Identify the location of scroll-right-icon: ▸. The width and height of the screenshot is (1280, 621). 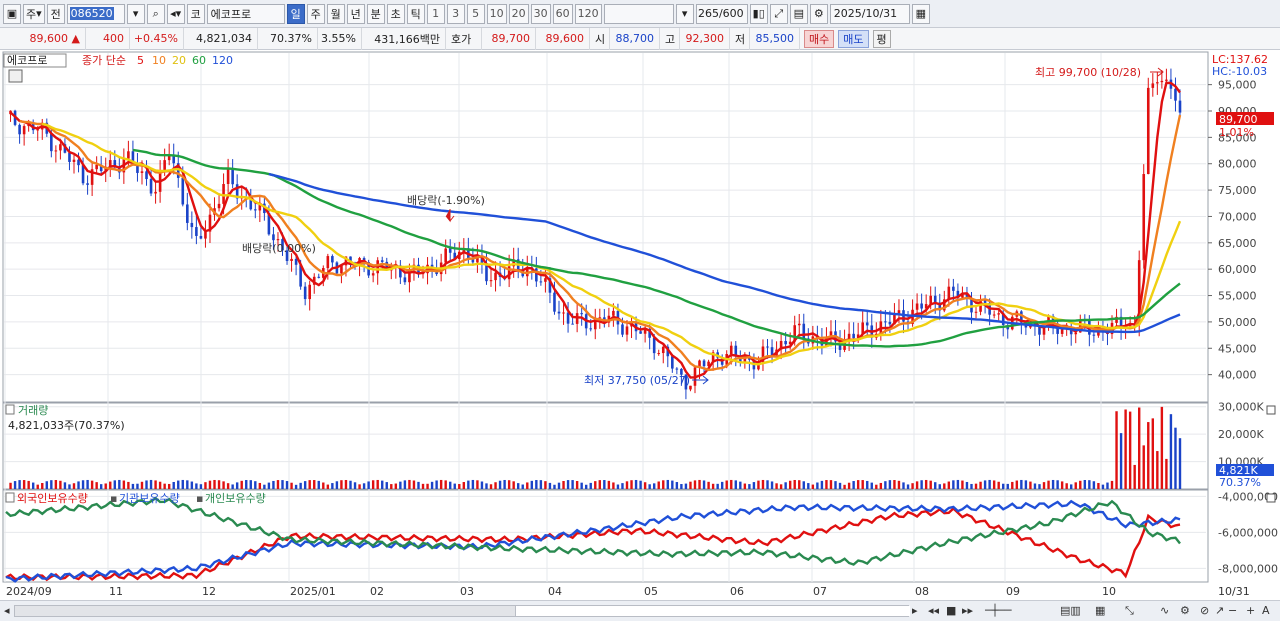
(915, 610).